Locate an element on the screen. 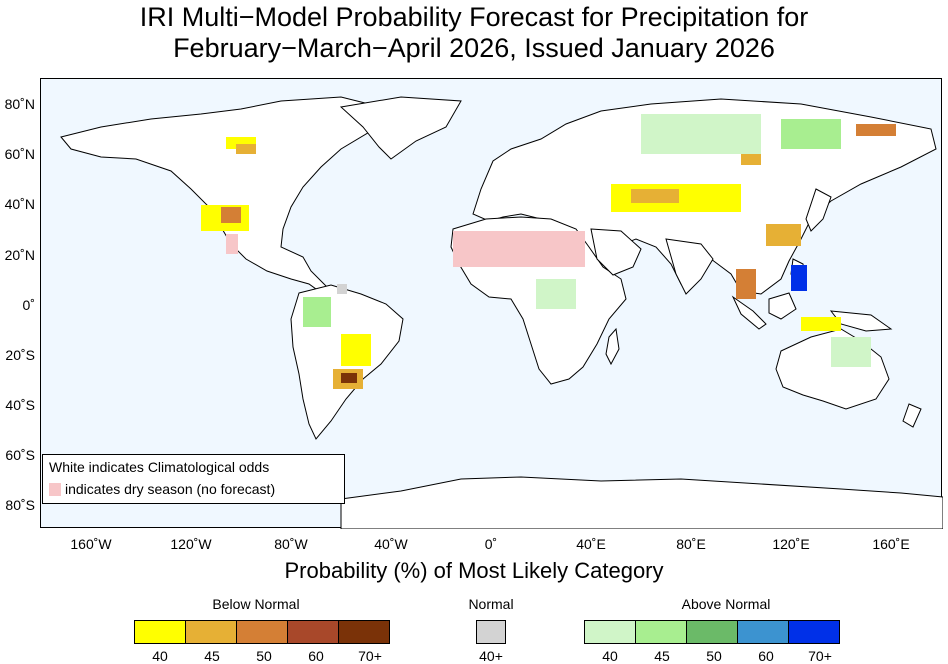 The image size is (948, 664). lon-label: 0˚ is located at coordinates (491, 544).